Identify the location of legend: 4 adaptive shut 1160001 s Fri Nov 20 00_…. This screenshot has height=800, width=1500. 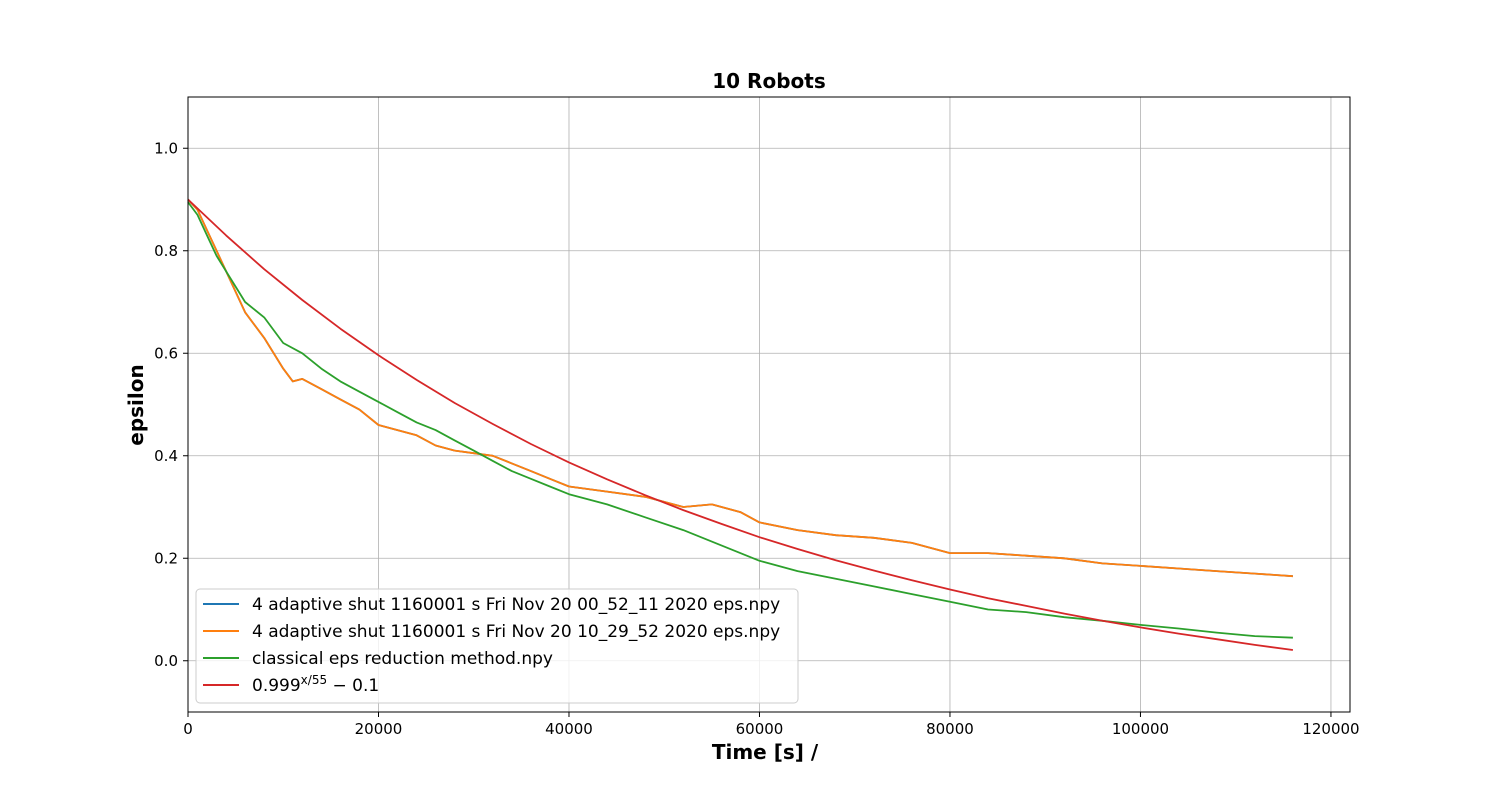
(497, 646).